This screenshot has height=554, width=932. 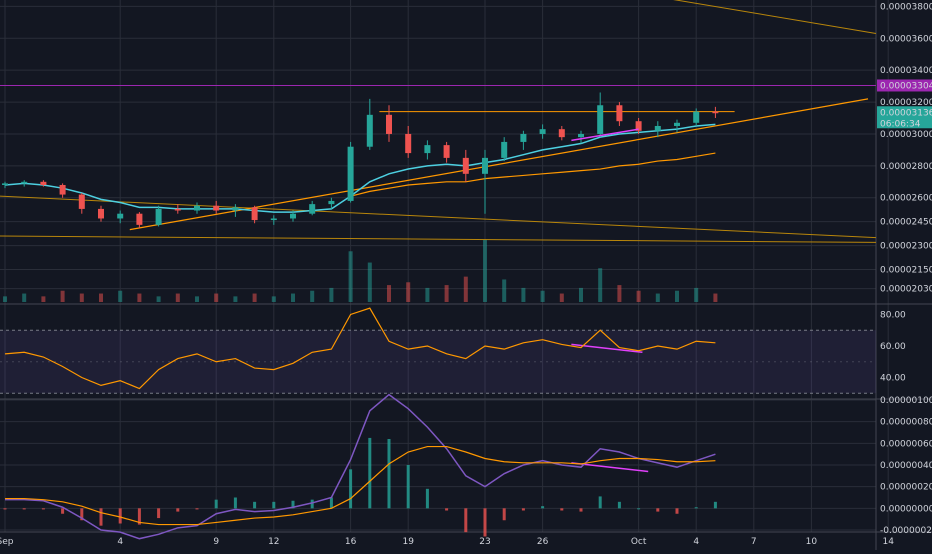 What do you see at coordinates (893, 347) in the screenshot?
I see `rsi-tick-label: 60.00` at bounding box center [893, 347].